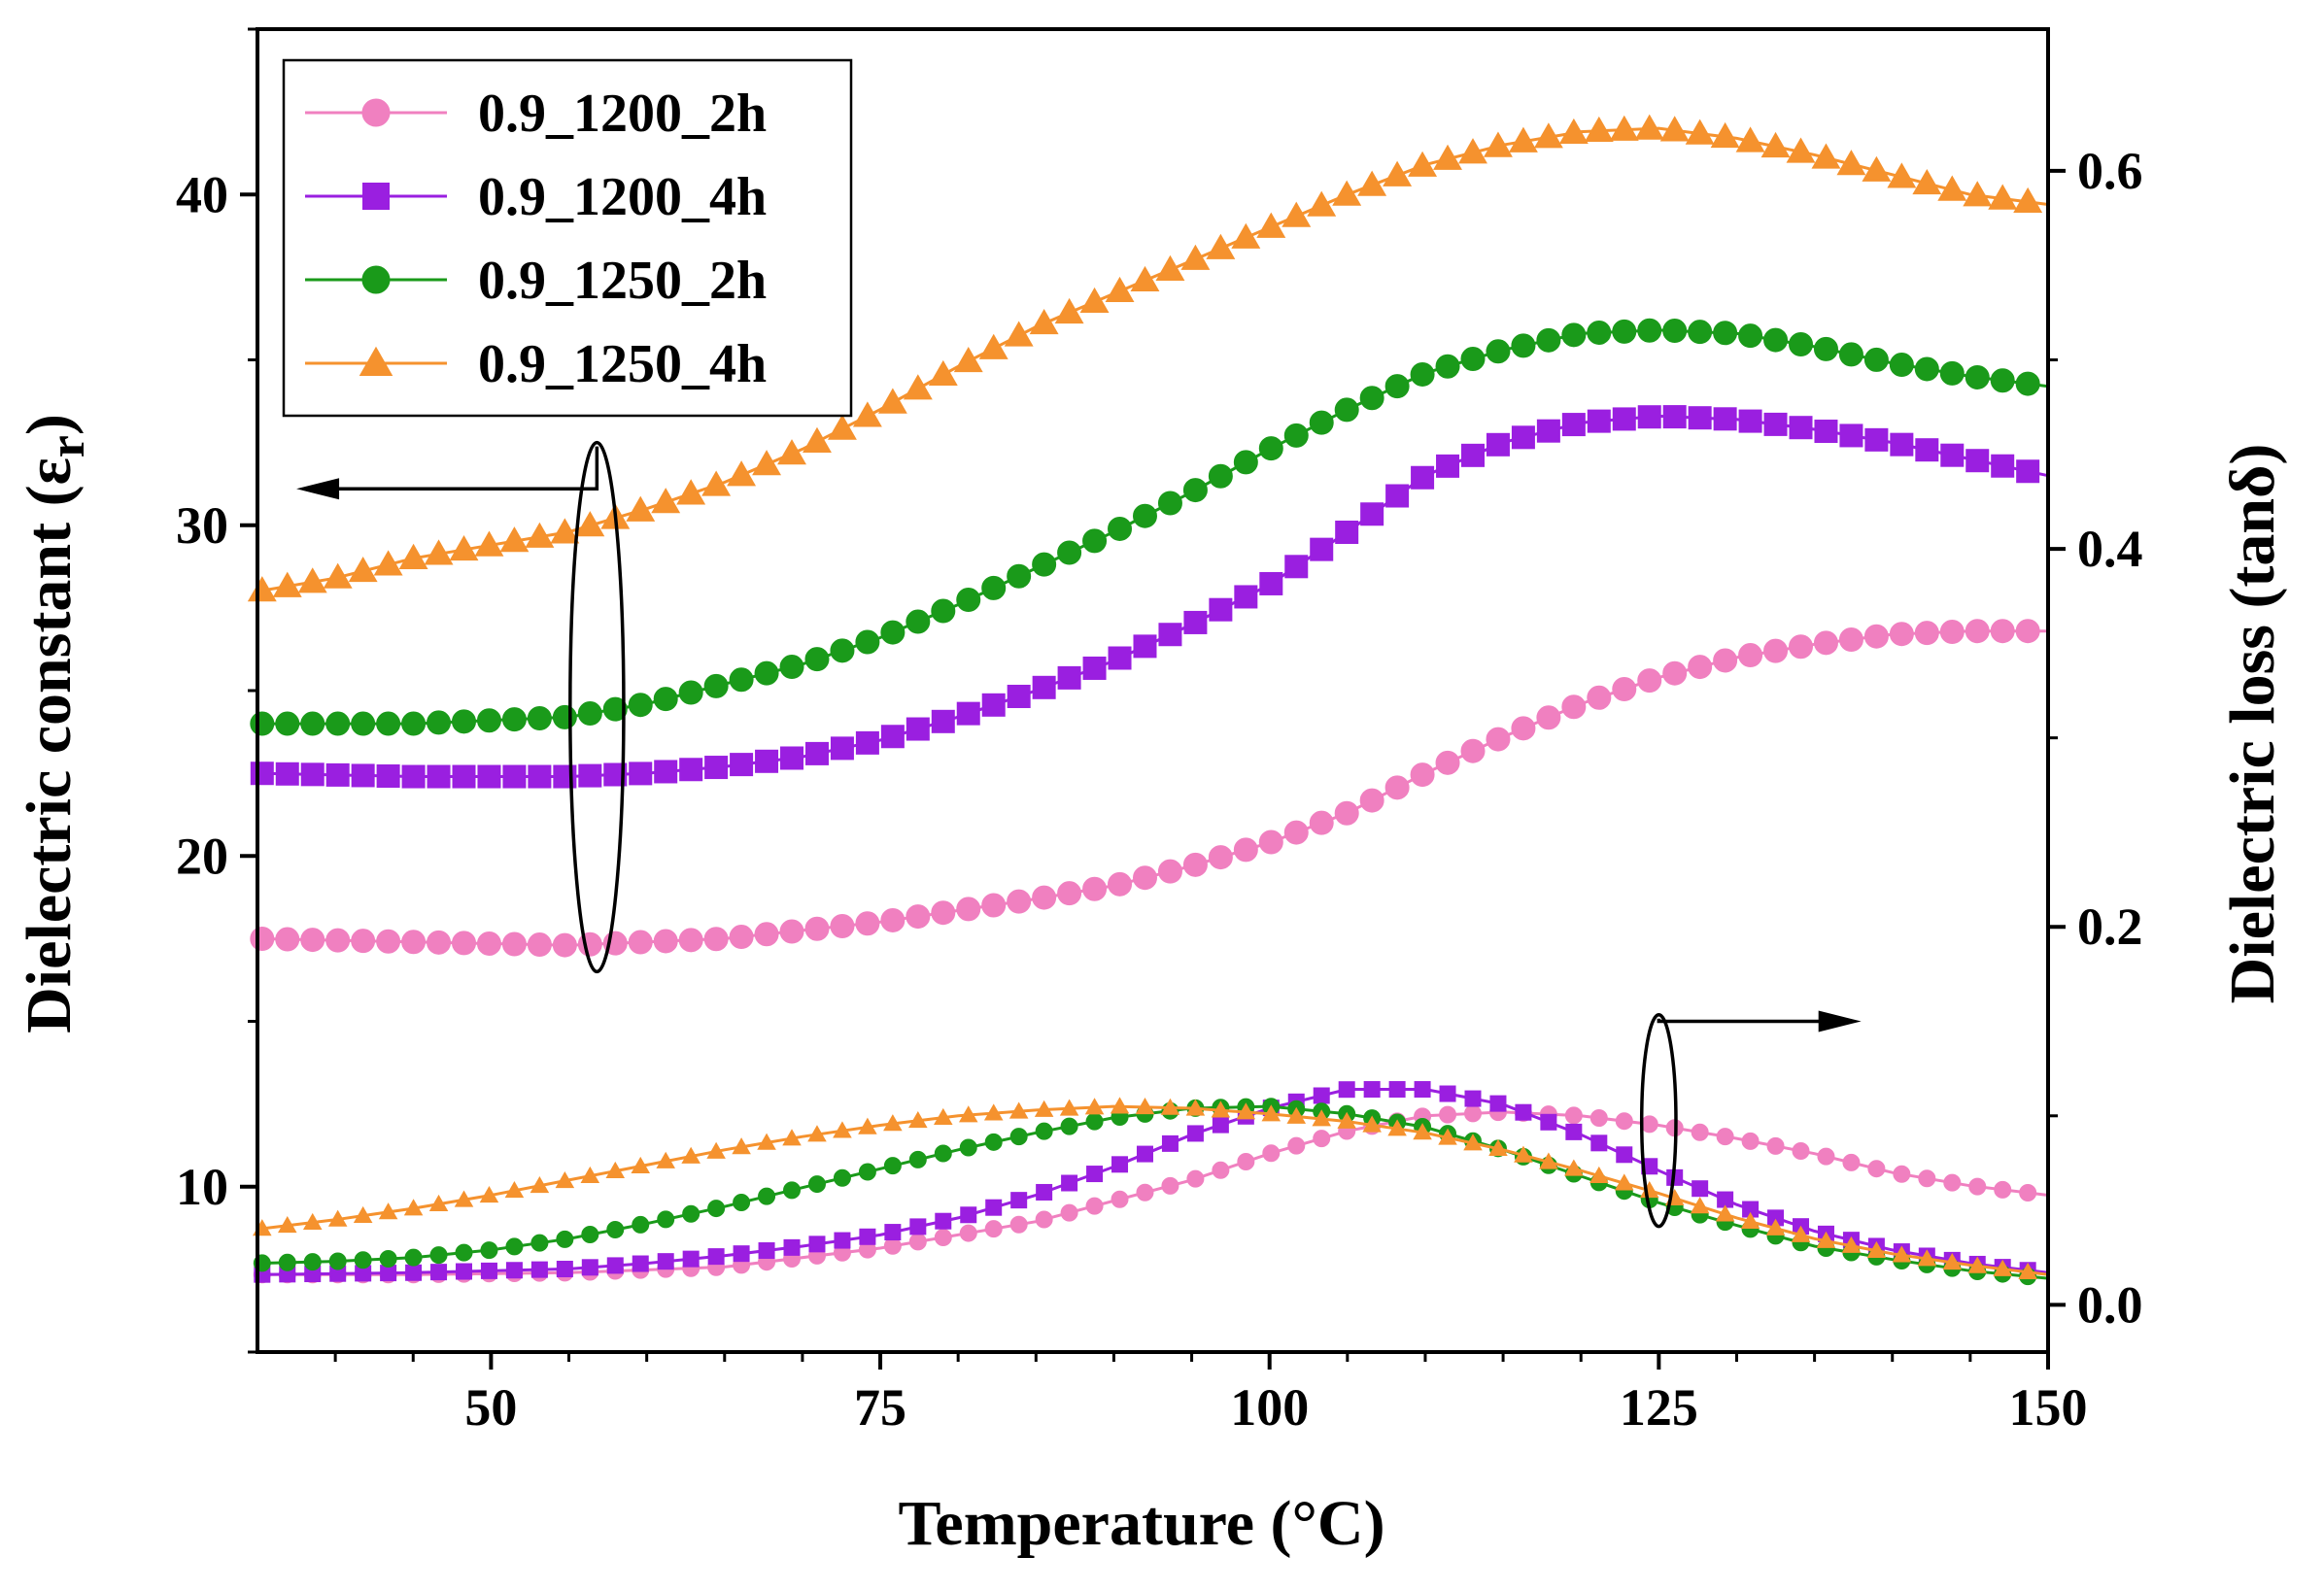 This screenshot has width=2324, height=1591. Describe the element at coordinates (54, 723) in the screenshot. I see `y-axis-left-label: Dielectric constant (εr)` at that location.